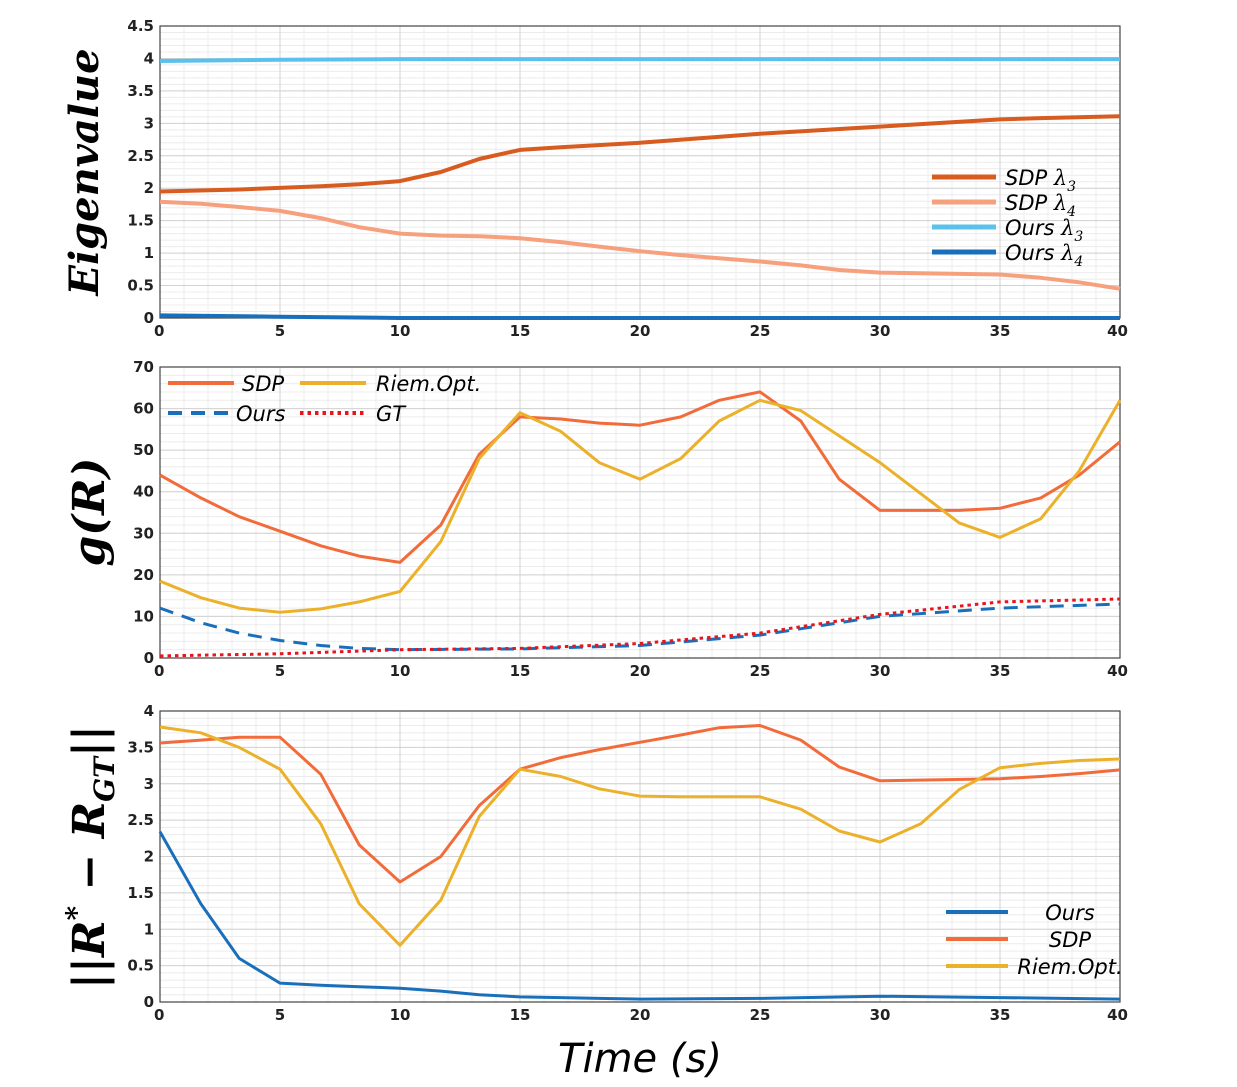 This screenshot has width=1237, height=1087. What do you see at coordinates (1040, 180) in the screenshot?
I see `legend-label: SDP λ3` at bounding box center [1040, 180].